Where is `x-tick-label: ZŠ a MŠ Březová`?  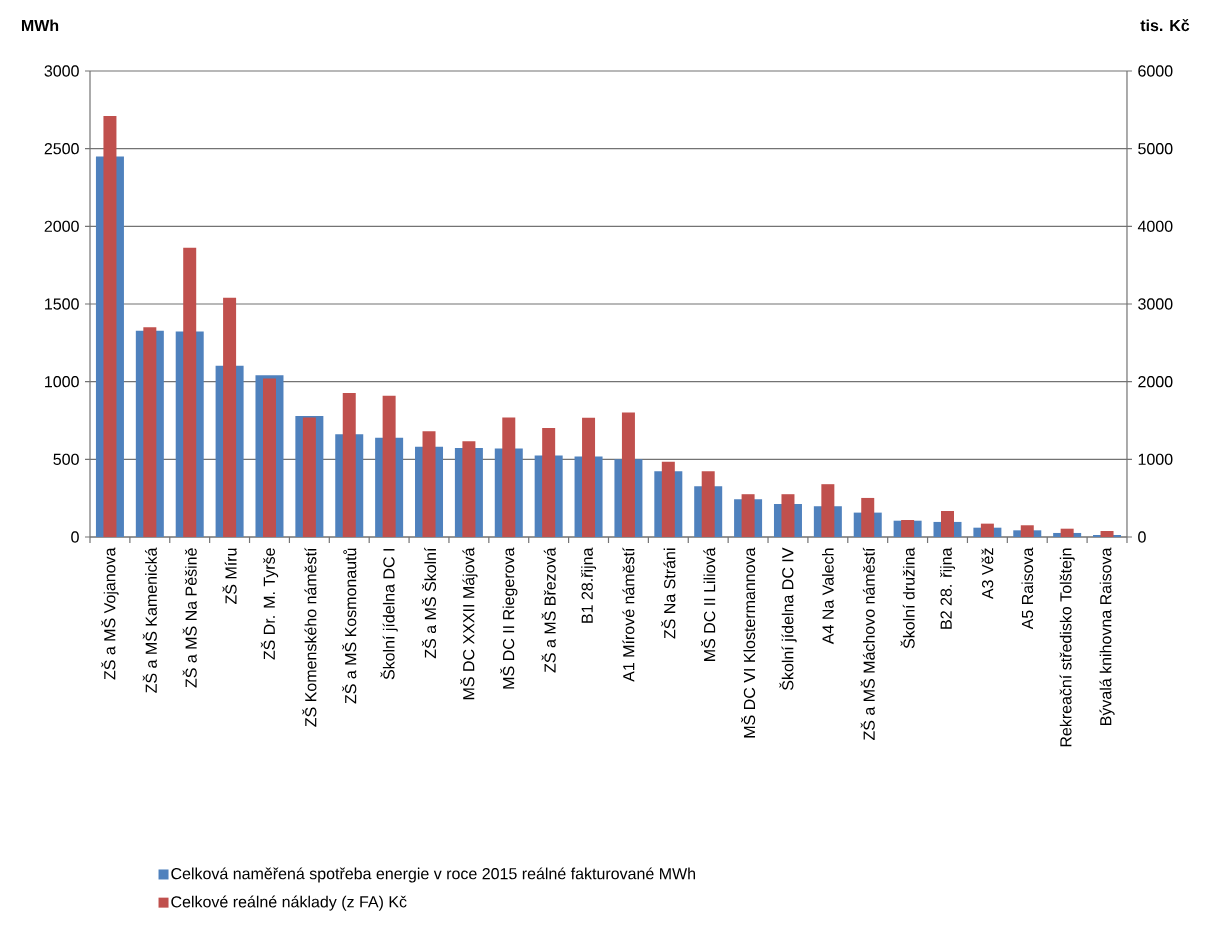
x-tick-label: ZŠ a MŠ Březová is located at coordinates (548, 610).